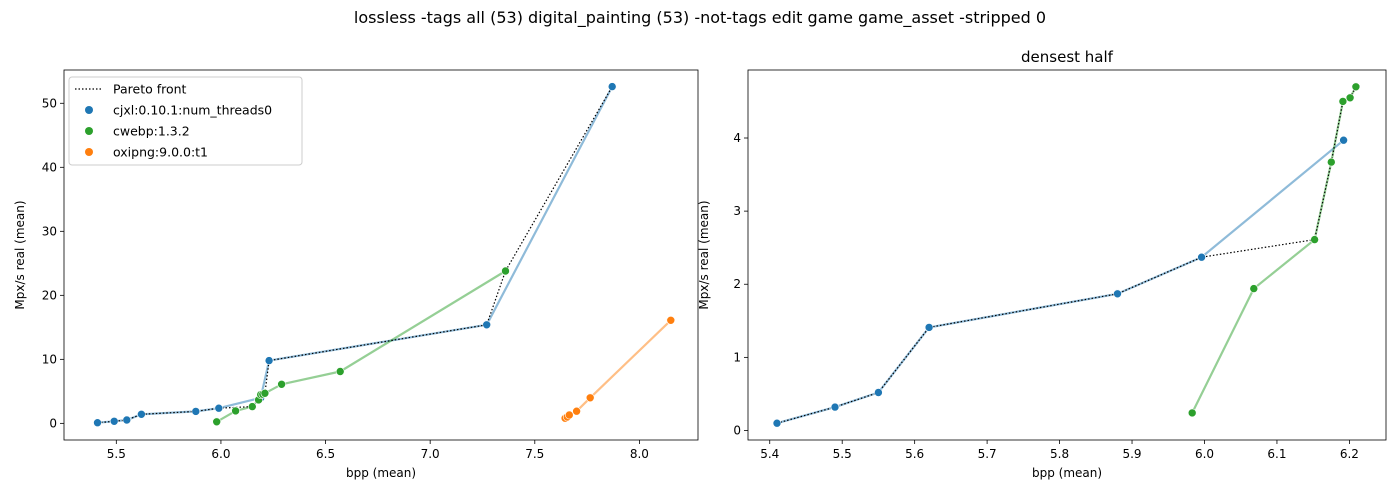 This screenshot has width=1400, height=500. I want to click on x-tick-label: 5.9, so click(1131, 454).